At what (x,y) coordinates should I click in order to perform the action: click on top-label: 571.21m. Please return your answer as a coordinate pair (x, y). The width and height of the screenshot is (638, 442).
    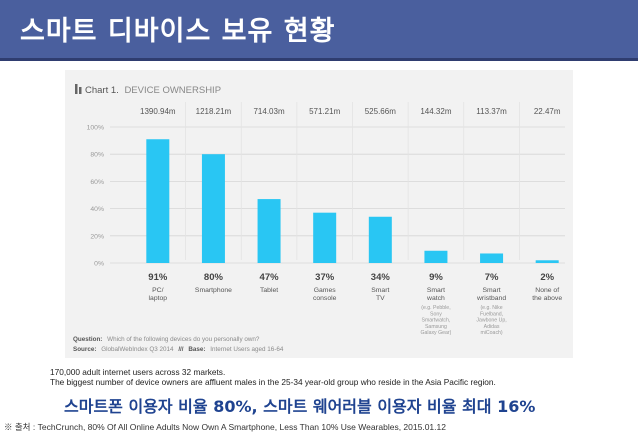
    Looking at the image, I should click on (324, 111).